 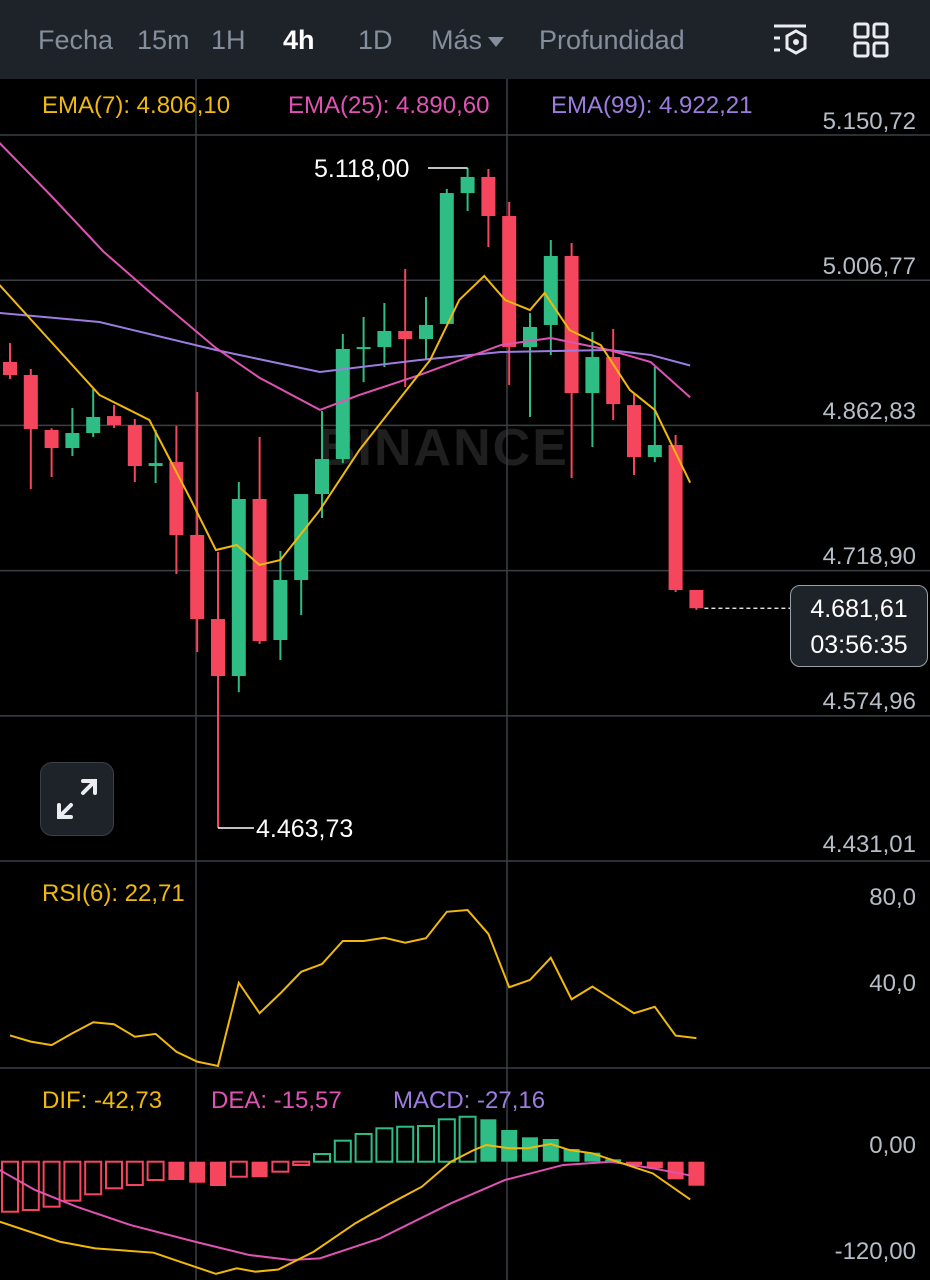 What do you see at coordinates (869, 266) in the screenshot?
I see `price-tick: 5.006,77` at bounding box center [869, 266].